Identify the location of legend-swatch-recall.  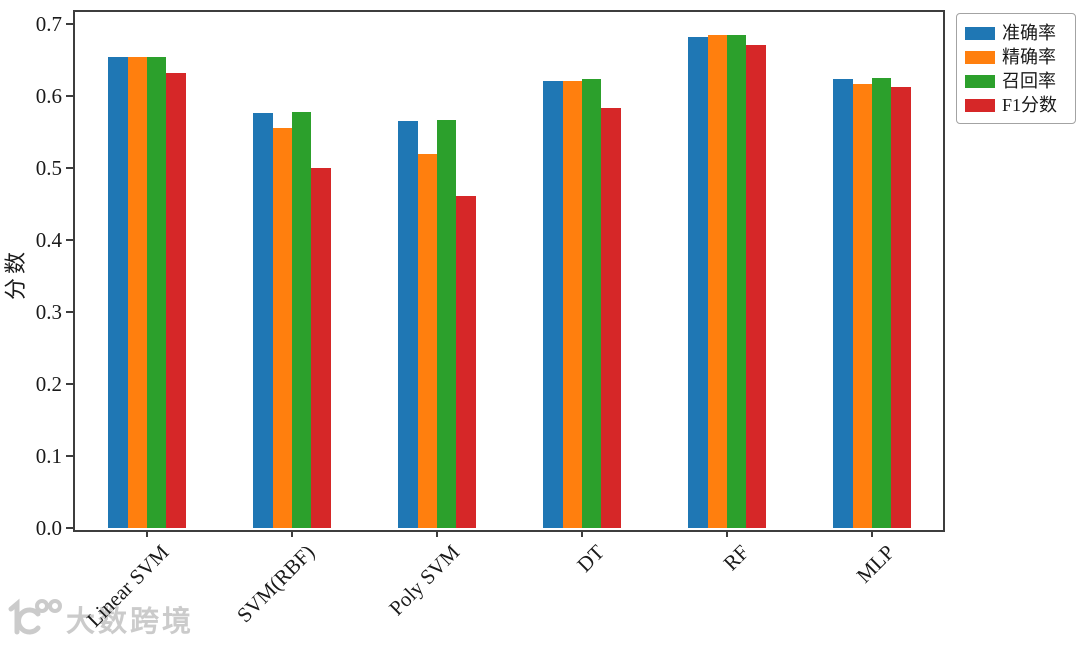
(980, 81).